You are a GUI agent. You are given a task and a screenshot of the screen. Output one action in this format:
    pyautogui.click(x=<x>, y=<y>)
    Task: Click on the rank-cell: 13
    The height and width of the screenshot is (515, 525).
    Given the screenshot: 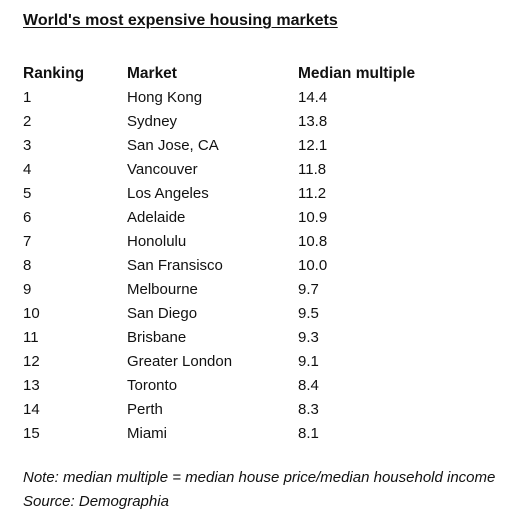 What is the action you would take?
    pyautogui.click(x=31, y=385)
    